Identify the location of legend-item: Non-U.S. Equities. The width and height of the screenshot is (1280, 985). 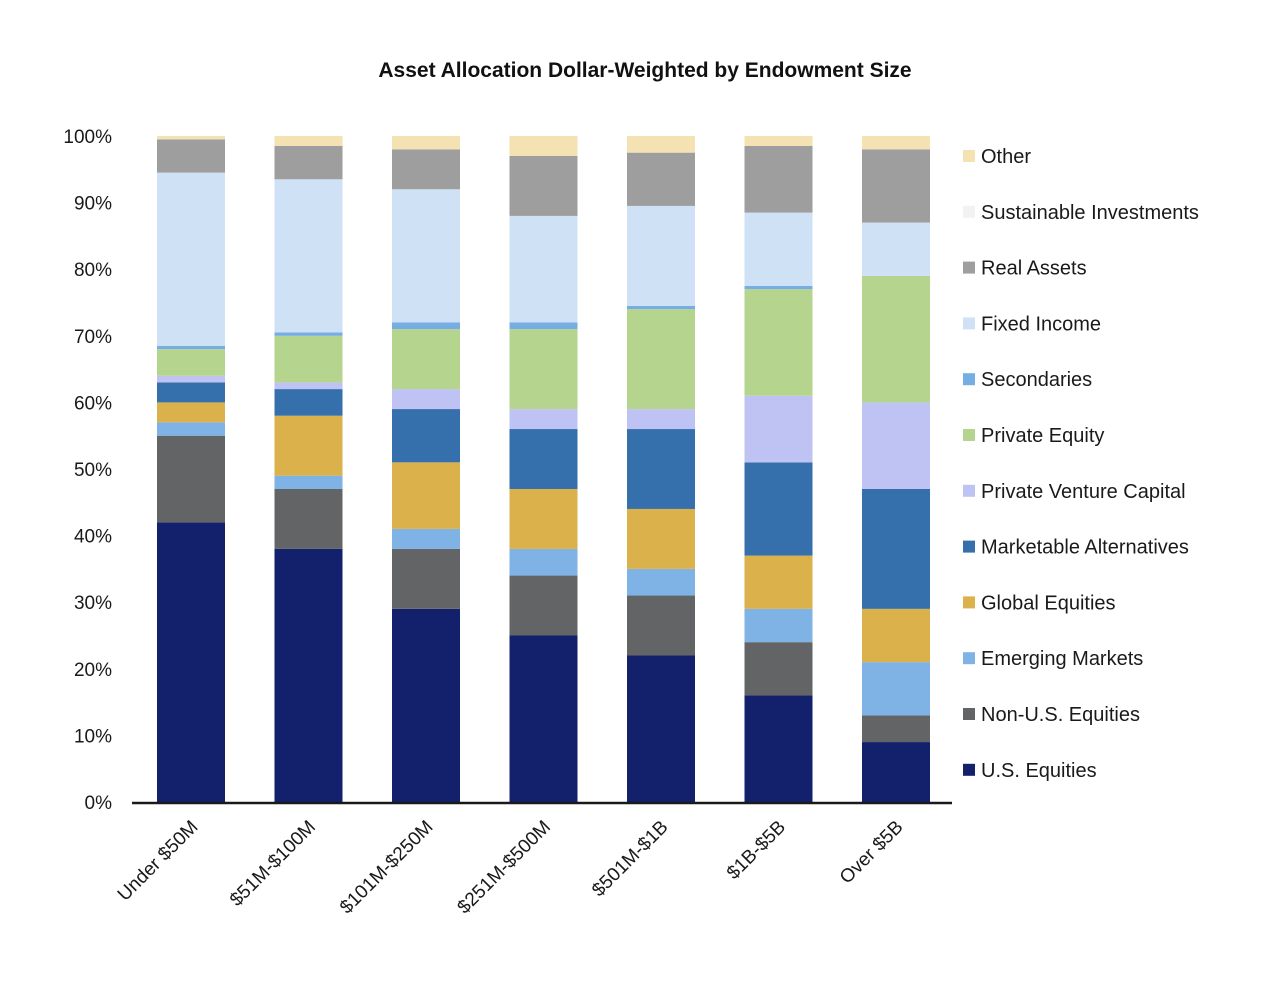
(1051, 715).